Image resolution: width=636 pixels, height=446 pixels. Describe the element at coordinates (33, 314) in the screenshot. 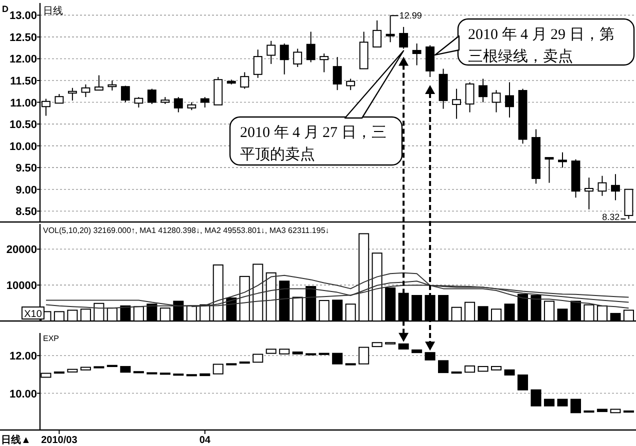

I see `annotation: X10` at that location.